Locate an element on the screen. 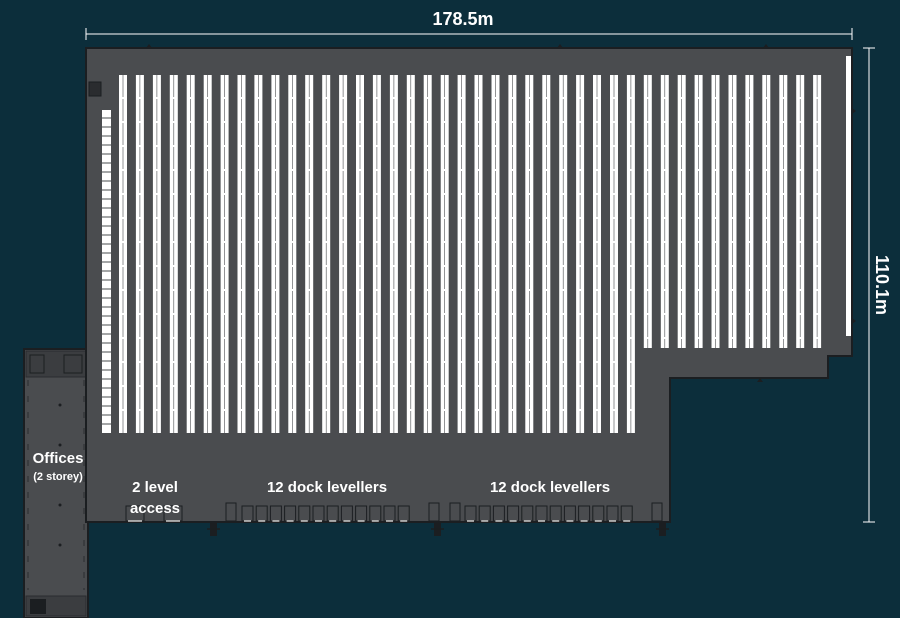  height-dimension-label: 110.1m is located at coordinates (882, 285).